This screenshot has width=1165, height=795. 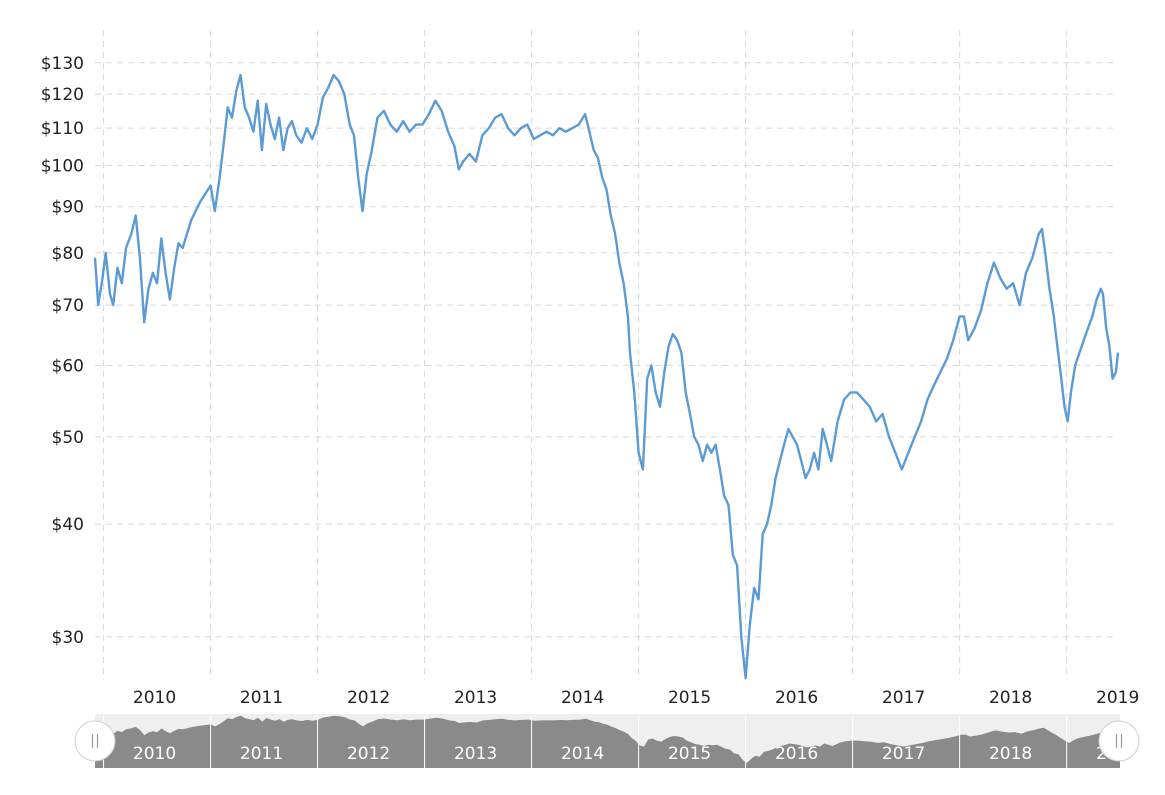 I want to click on y-tick-label: $90, so click(x=68, y=208).